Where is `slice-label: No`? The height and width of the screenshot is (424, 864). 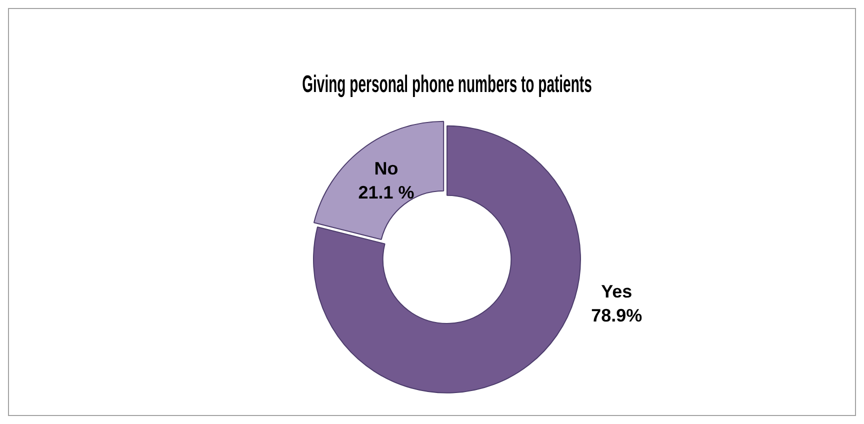
slice-label: No is located at coordinates (386, 168).